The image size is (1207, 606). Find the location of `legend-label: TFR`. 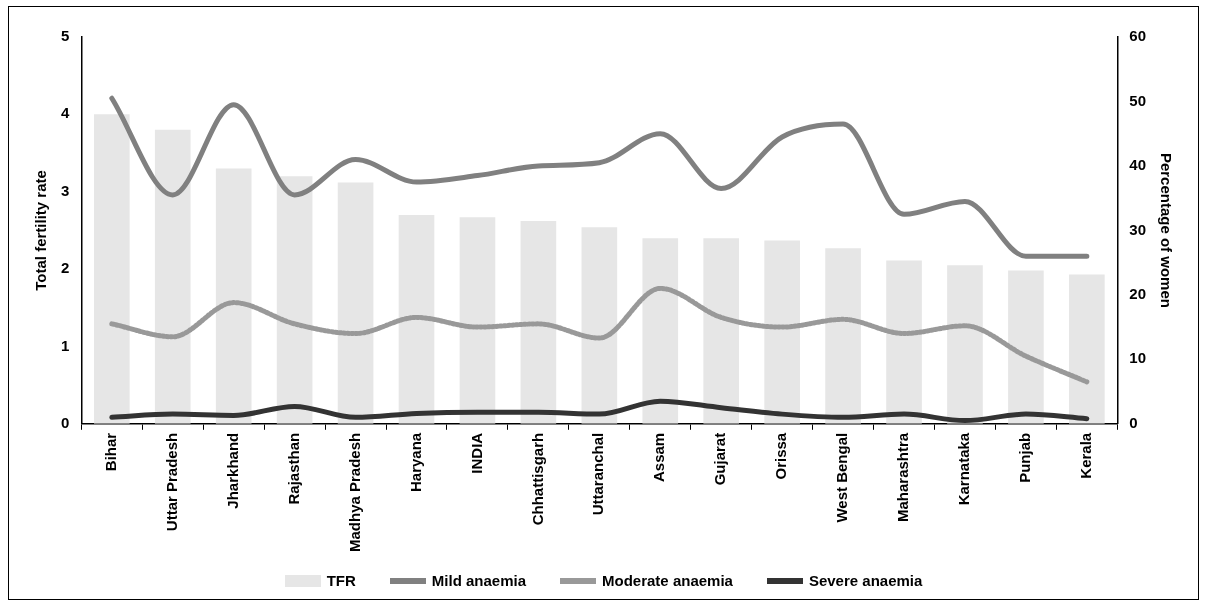

legend-label: TFR is located at coordinates (341, 580).